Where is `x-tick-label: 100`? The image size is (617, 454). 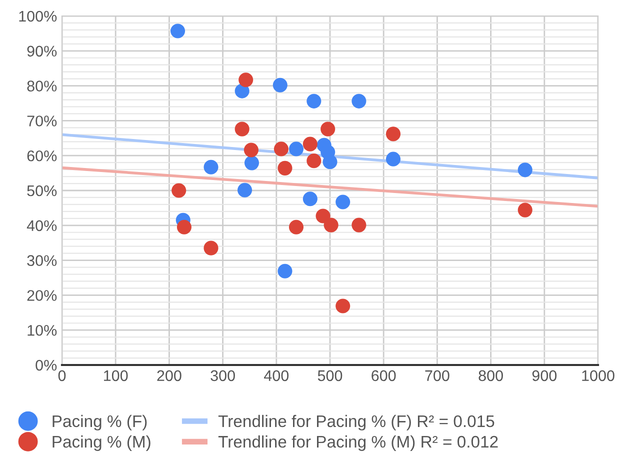
x-tick-label: 100 is located at coordinates (116, 376).